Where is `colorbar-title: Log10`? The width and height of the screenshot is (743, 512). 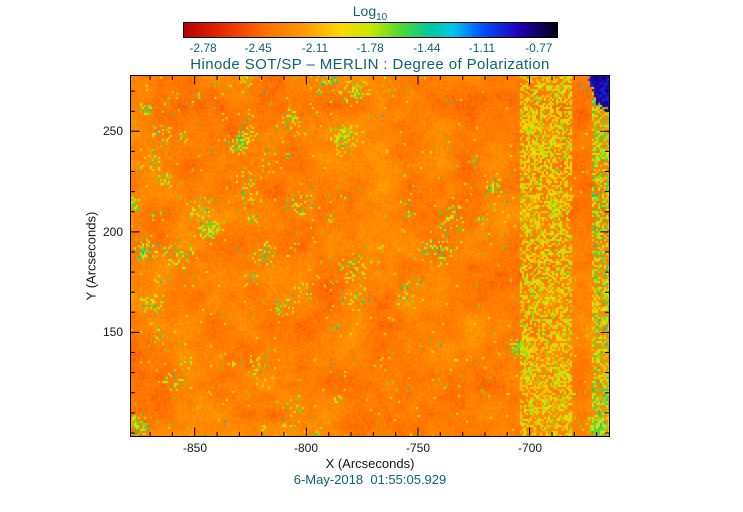 colorbar-title: Log10 is located at coordinates (370, 13).